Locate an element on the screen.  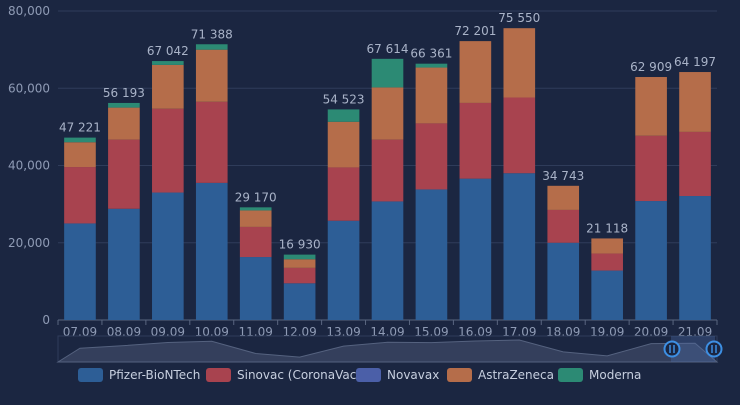
total-label: 64 197 is located at coordinates (695, 62).